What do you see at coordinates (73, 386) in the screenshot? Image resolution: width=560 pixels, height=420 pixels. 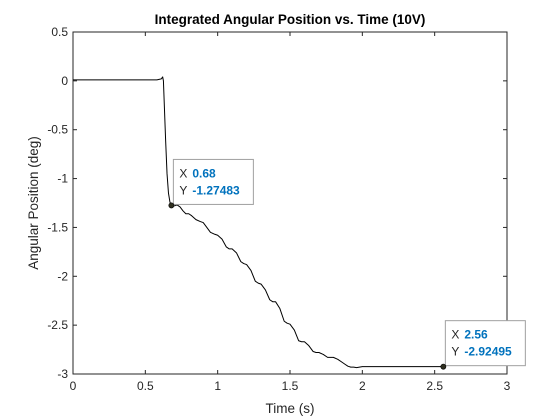 I see `x-tick-label: 0` at bounding box center [73, 386].